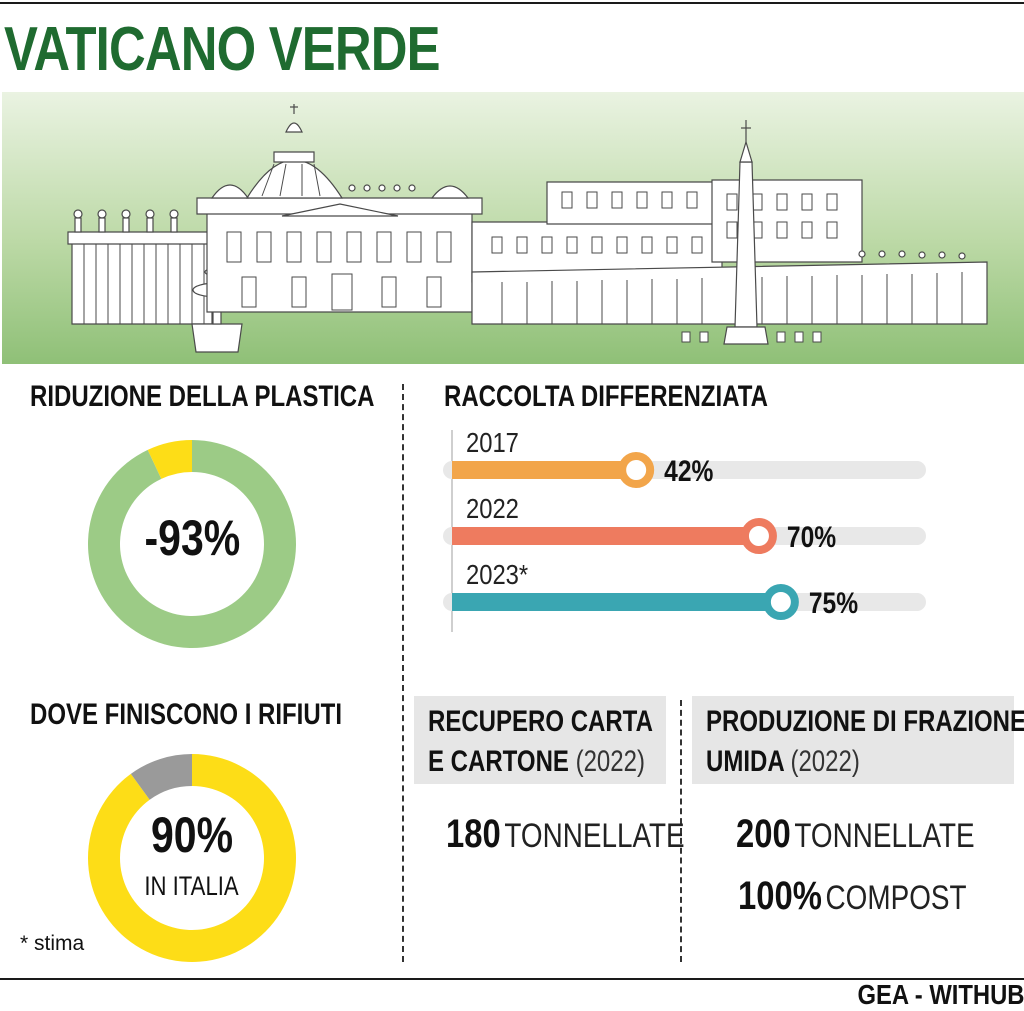 Image resolution: width=1024 pixels, height=1011 pixels. I want to click on rifiuti-center-sub: IN ITALIA, so click(192, 886).